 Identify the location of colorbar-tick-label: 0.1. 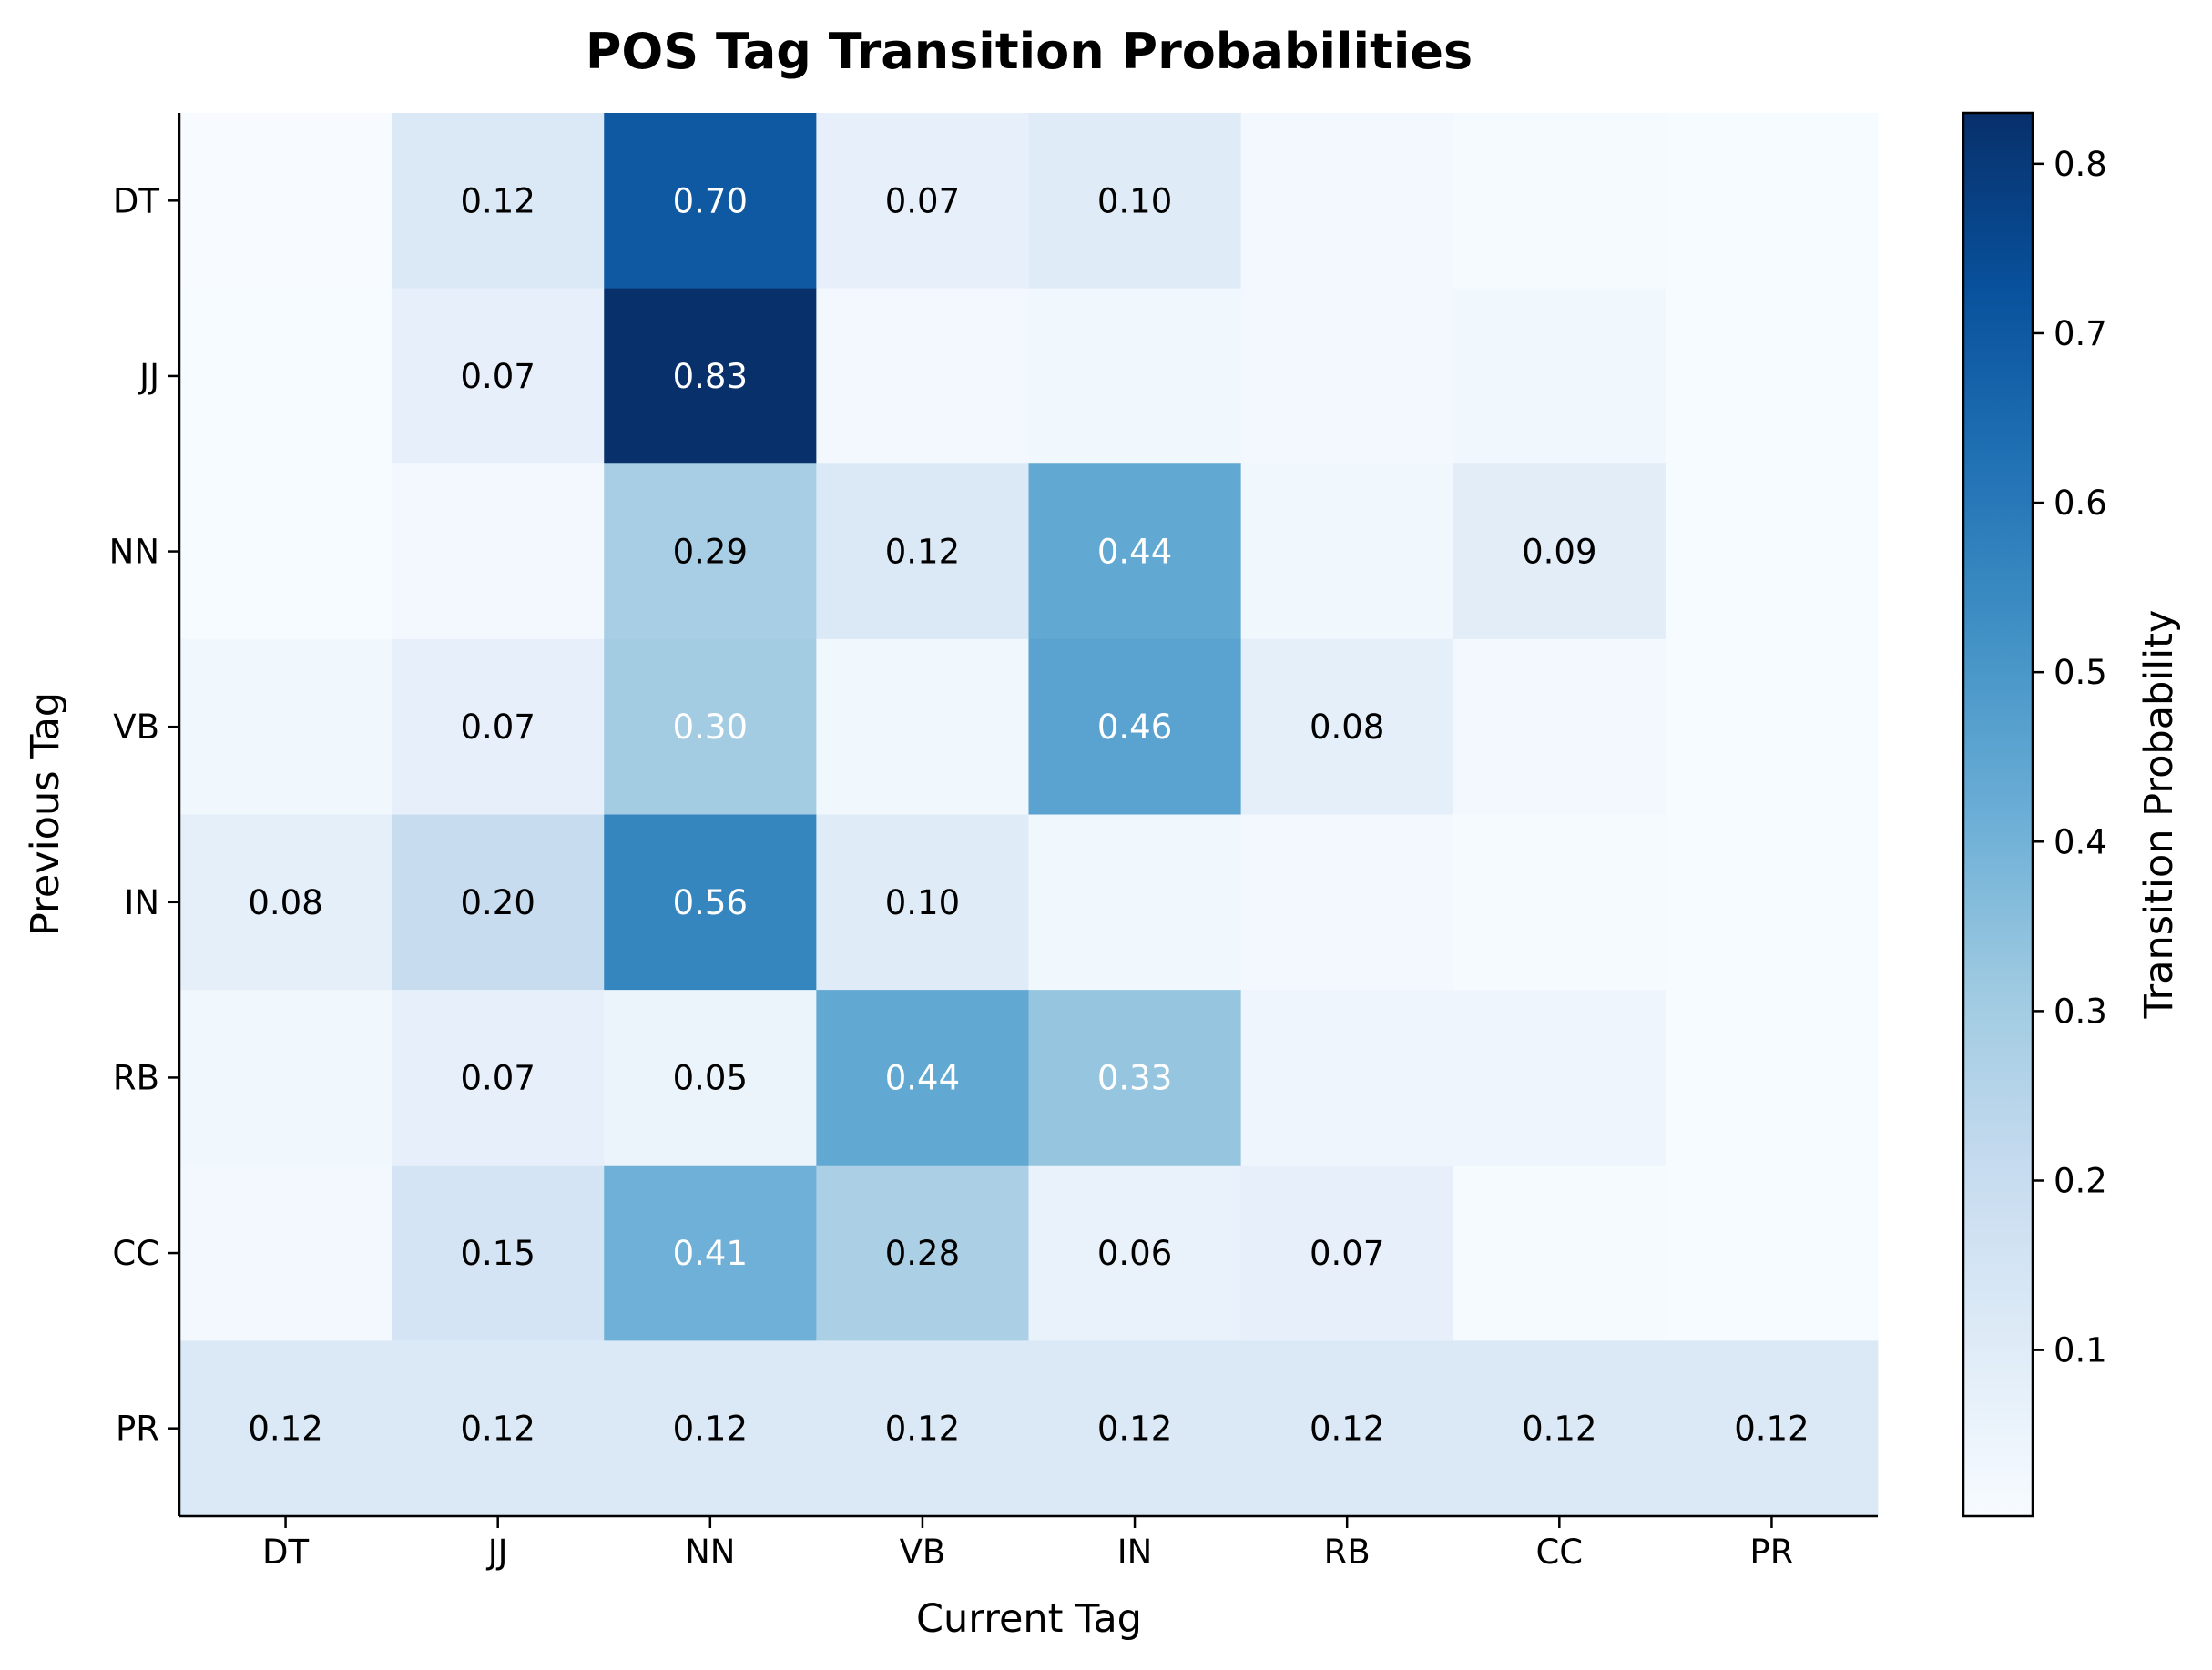
(2080, 1350).